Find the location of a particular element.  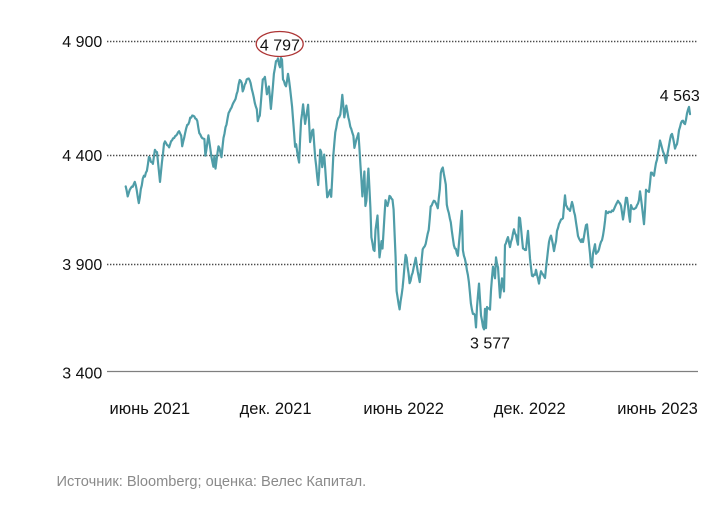

svg-text: 4 900 is located at coordinates (82, 42).